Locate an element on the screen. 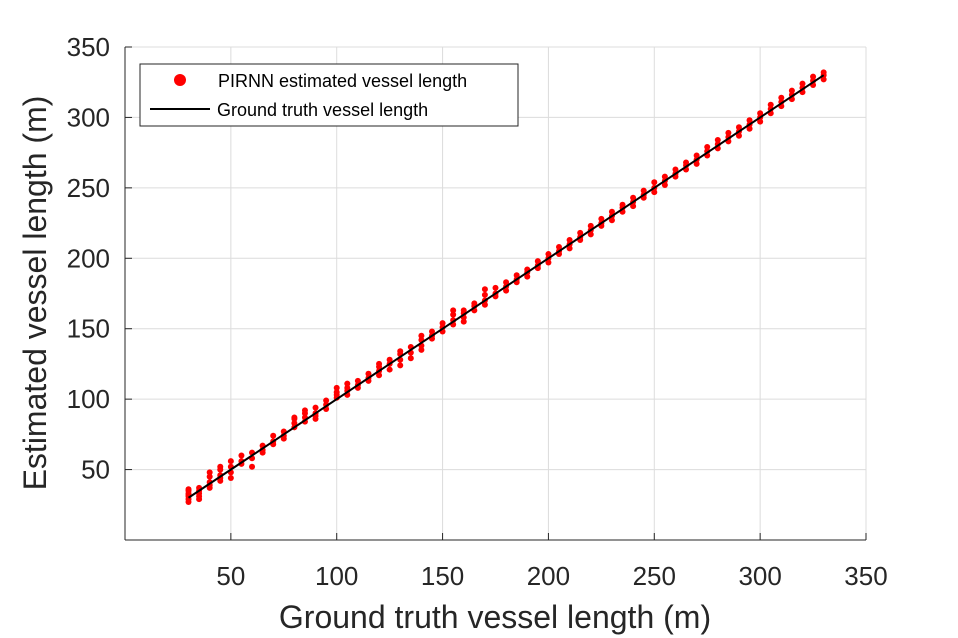 This screenshot has width=958, height=638. y-tick-label: 100 is located at coordinates (88, 399).